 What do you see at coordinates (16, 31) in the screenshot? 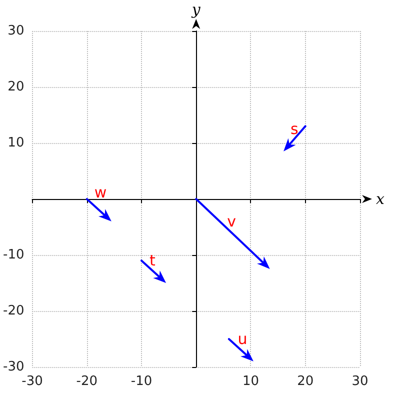
I see `y-tick-label: 30` at bounding box center [16, 31].